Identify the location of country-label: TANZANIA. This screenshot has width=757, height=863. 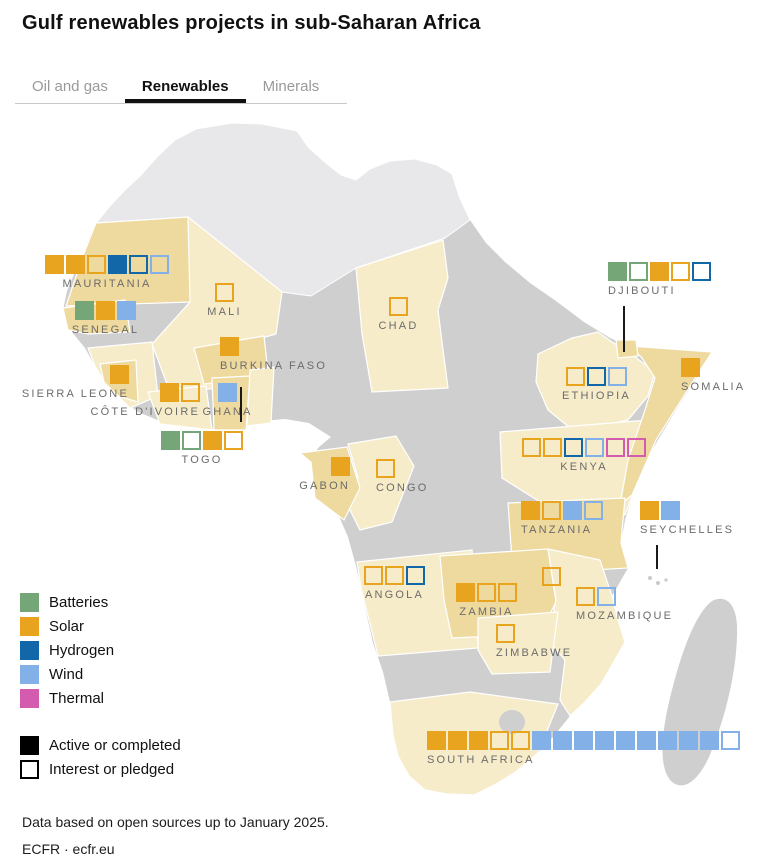
(557, 530).